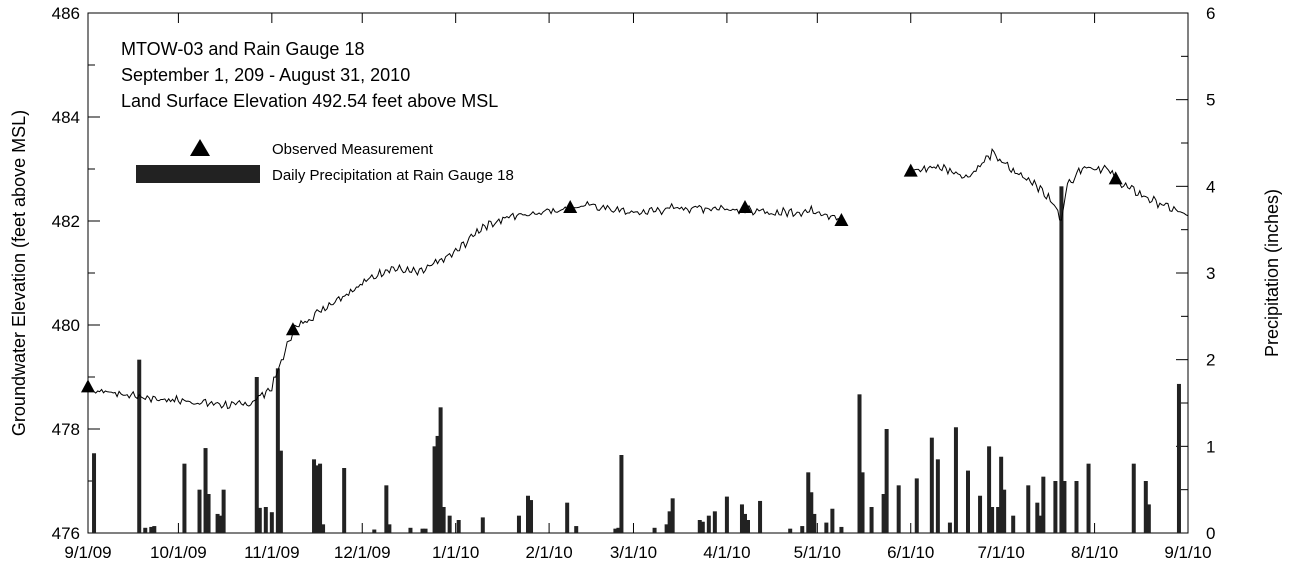 The width and height of the screenshot is (1291, 573). I want to click on y2-axis-title: Precipitation (inches), so click(1272, 273).